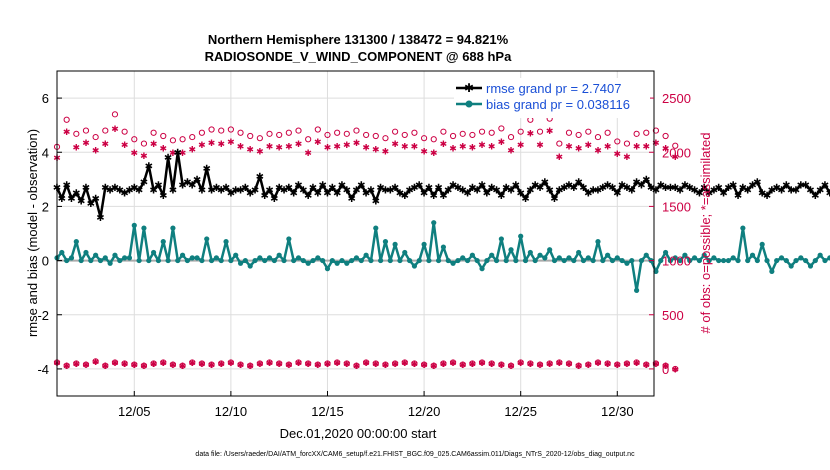 This screenshot has width=830, height=470. I want to click on y-left-tick-label: 4, so click(45, 152).